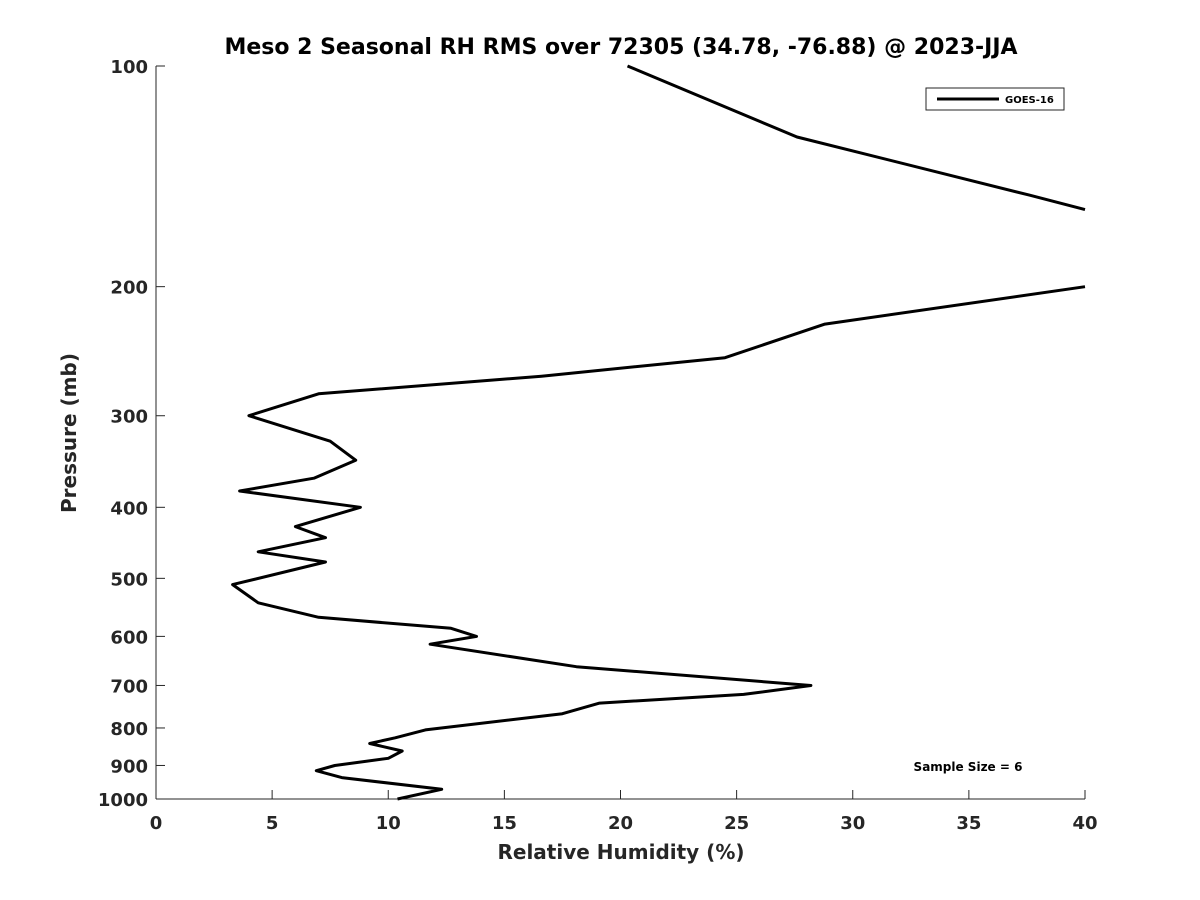 The image size is (1200, 900). Describe the element at coordinates (129, 508) in the screenshot. I see `y-tick-label: 400` at that location.